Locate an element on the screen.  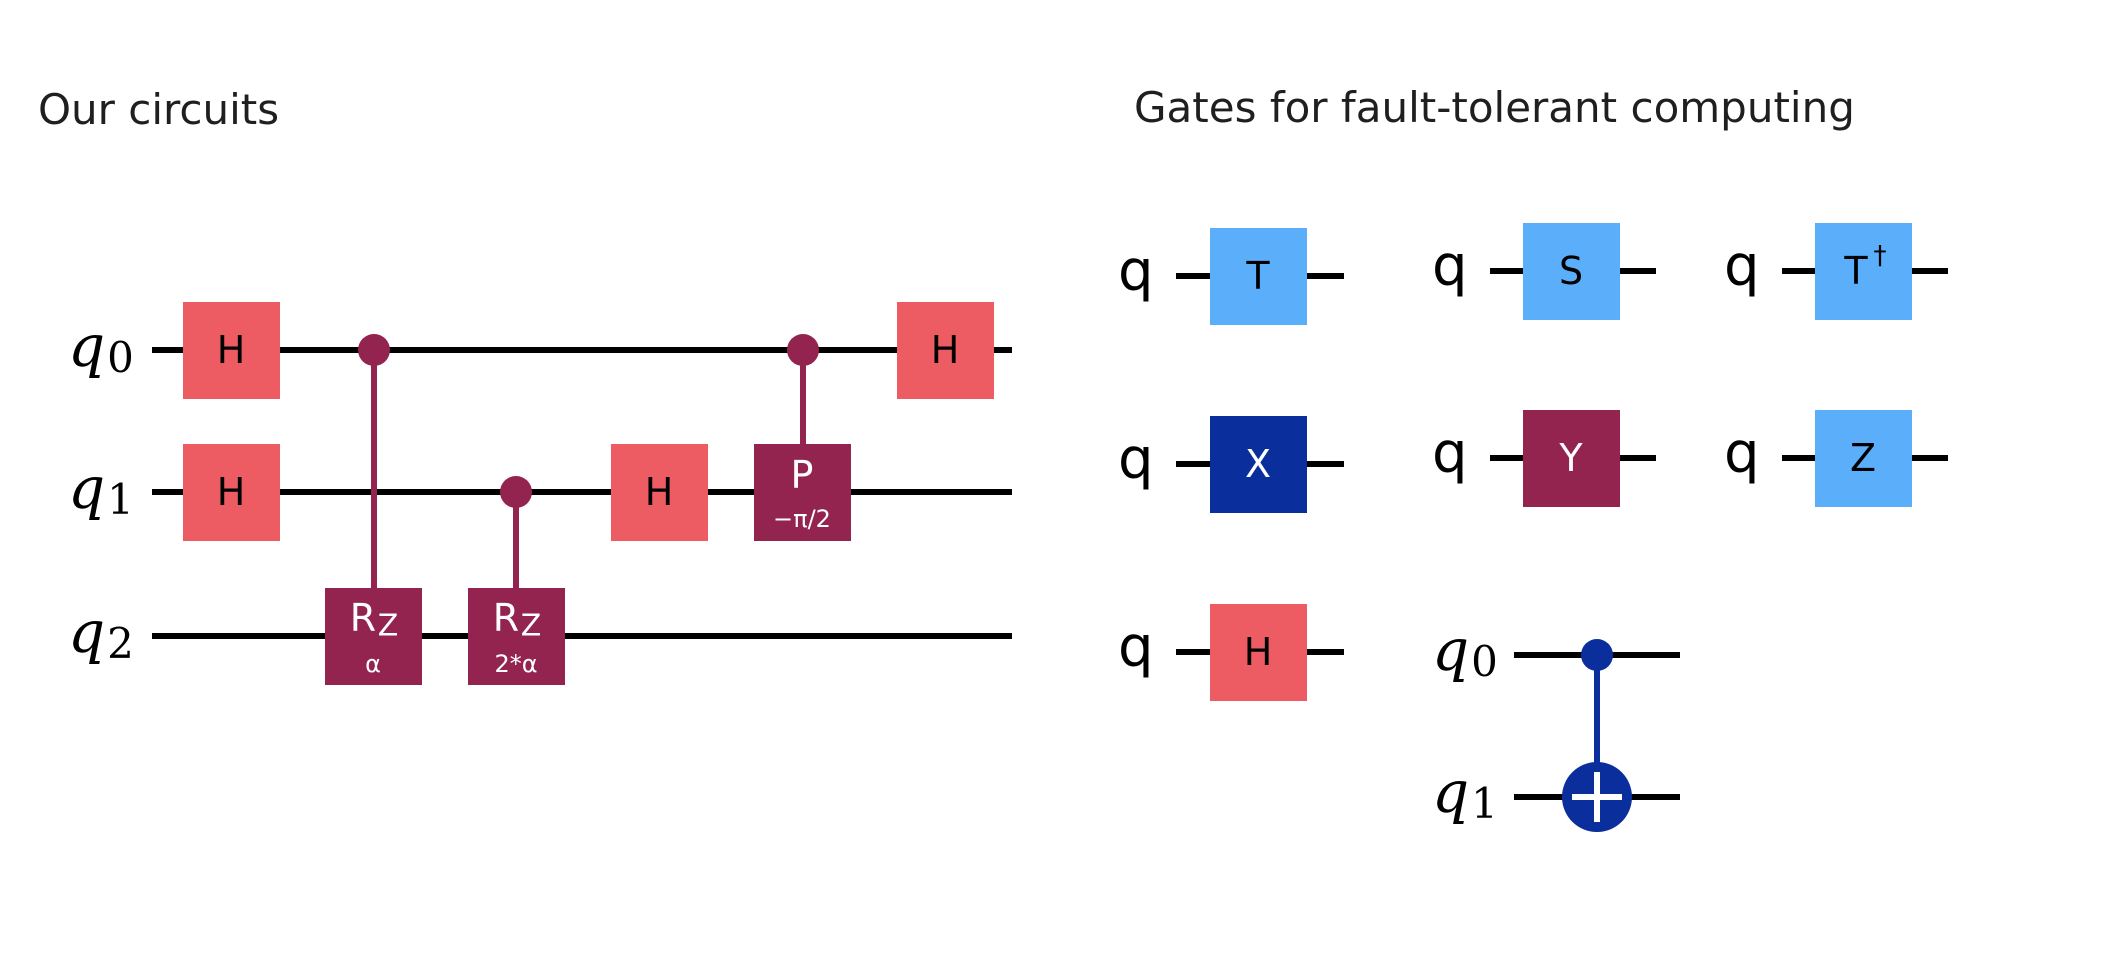
gate-tile-y: q Y is located at coordinates (1544, 458).